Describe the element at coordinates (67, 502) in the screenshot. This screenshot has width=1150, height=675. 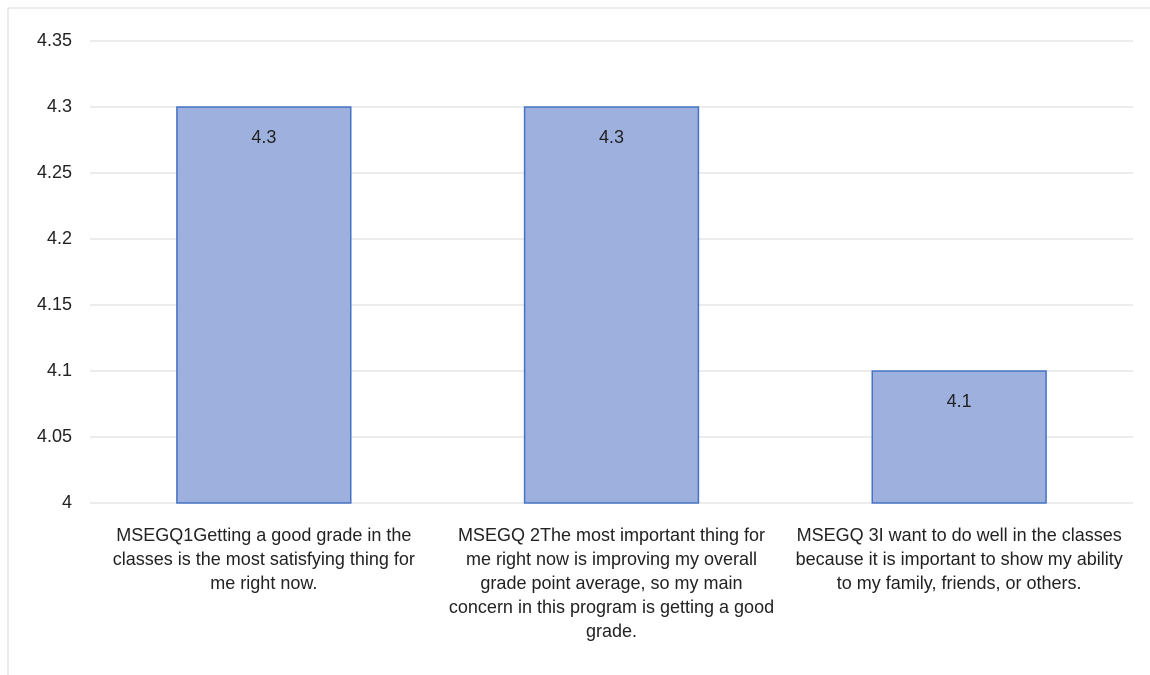
I see `y-tick-label: 4` at that location.